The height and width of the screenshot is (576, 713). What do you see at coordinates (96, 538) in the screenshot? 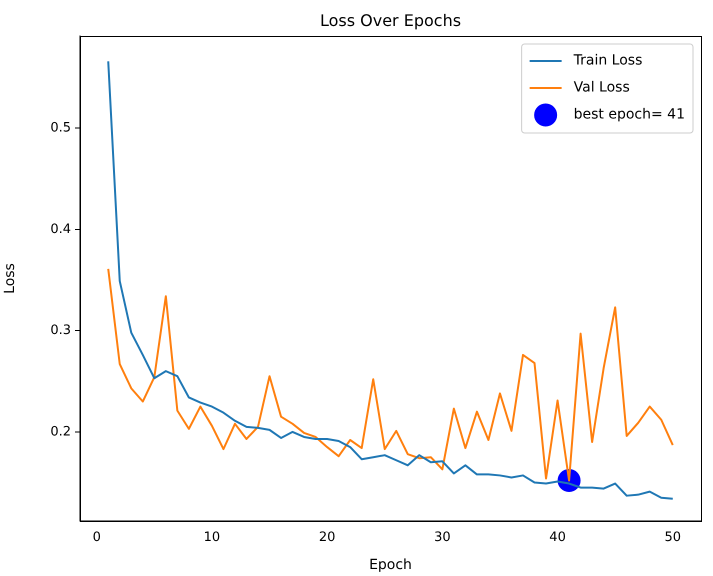
I see `x-tick-label: 0` at bounding box center [96, 538].